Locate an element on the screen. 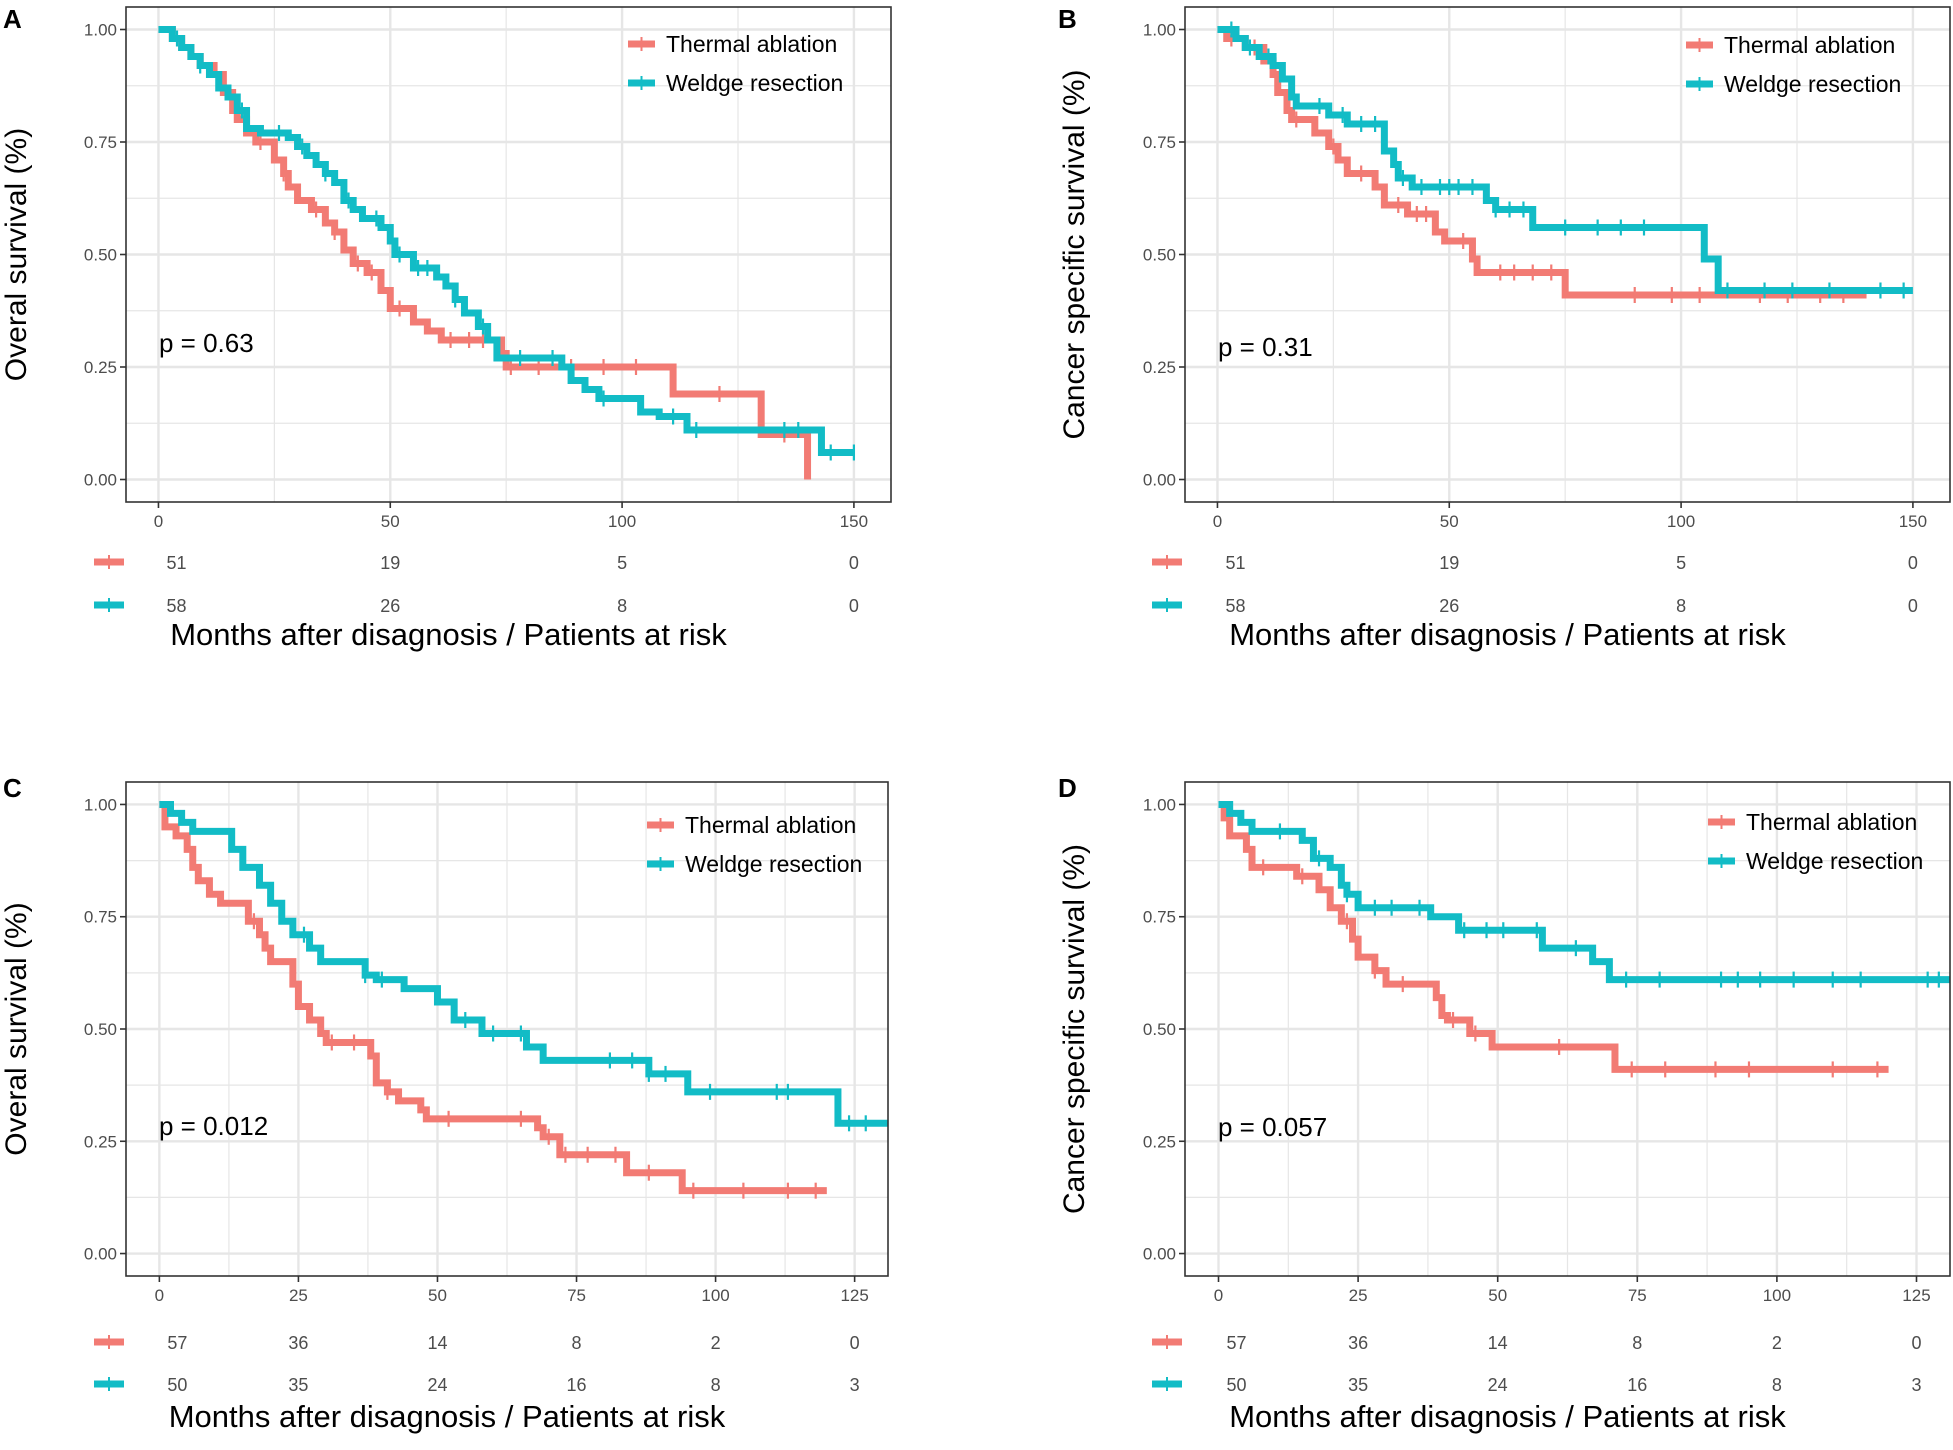 The width and height of the screenshot is (1953, 1450). y-axis-title: Cancer specific survival (%) is located at coordinates (1074, 1029).